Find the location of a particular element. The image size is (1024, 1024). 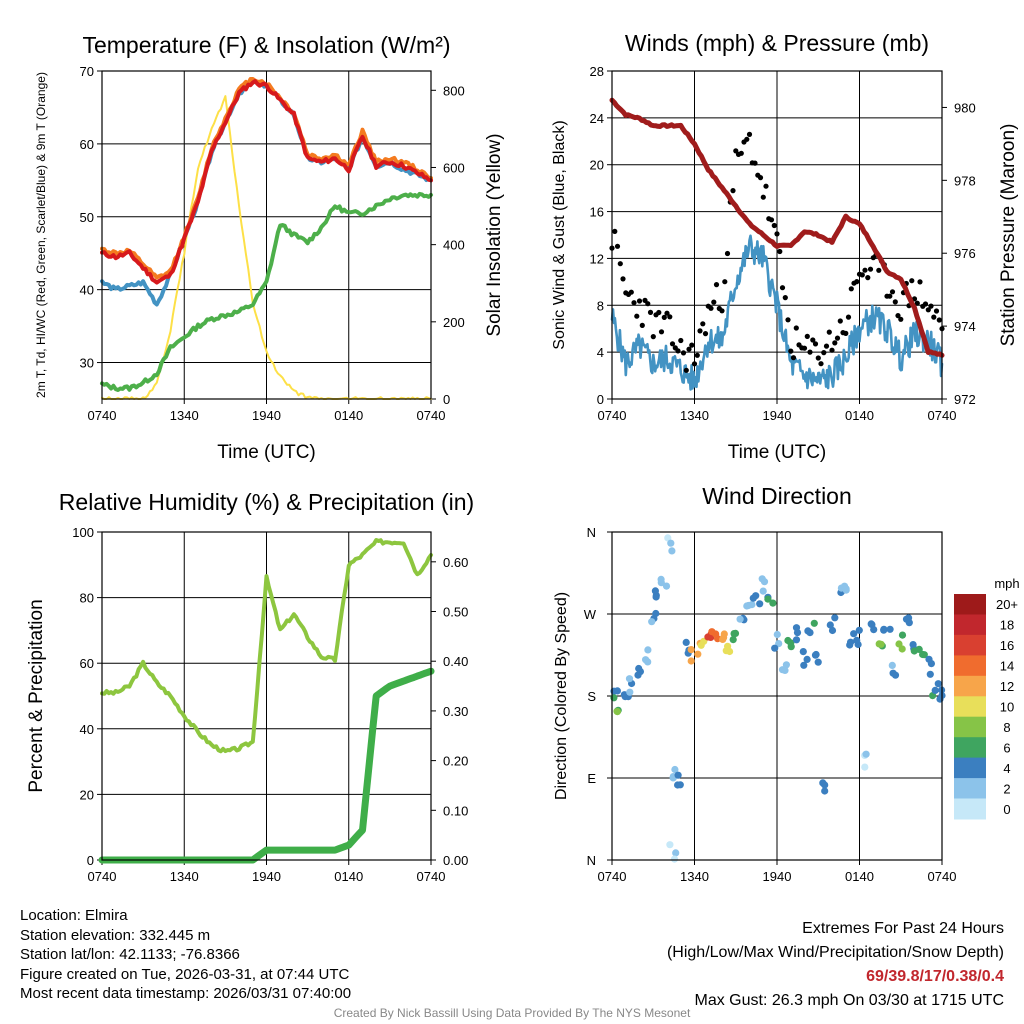

y-axis-label: Sonic Wind & Gust (Blue, Black) is located at coordinates (559, 234).